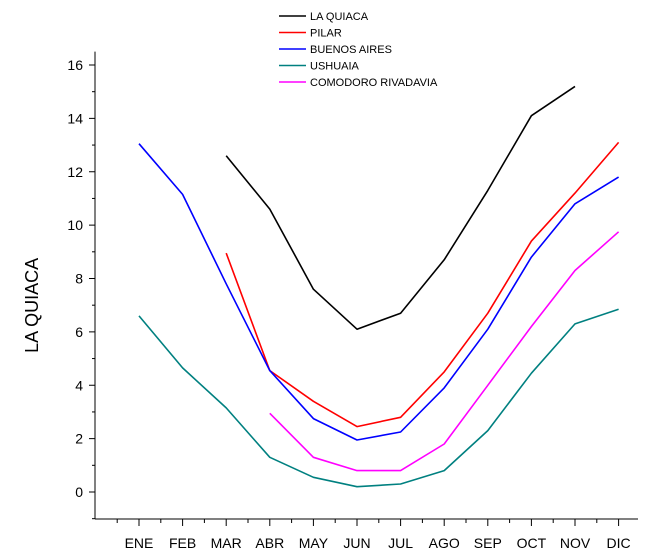  I want to click on x-tick-label: OCT, so click(532, 543).